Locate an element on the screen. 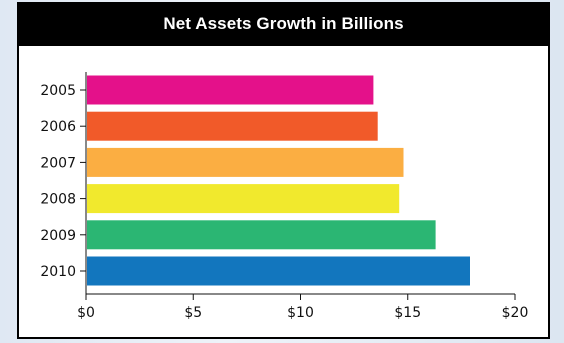 The width and height of the screenshot is (564, 343). bar-2009 is located at coordinates (261, 235).